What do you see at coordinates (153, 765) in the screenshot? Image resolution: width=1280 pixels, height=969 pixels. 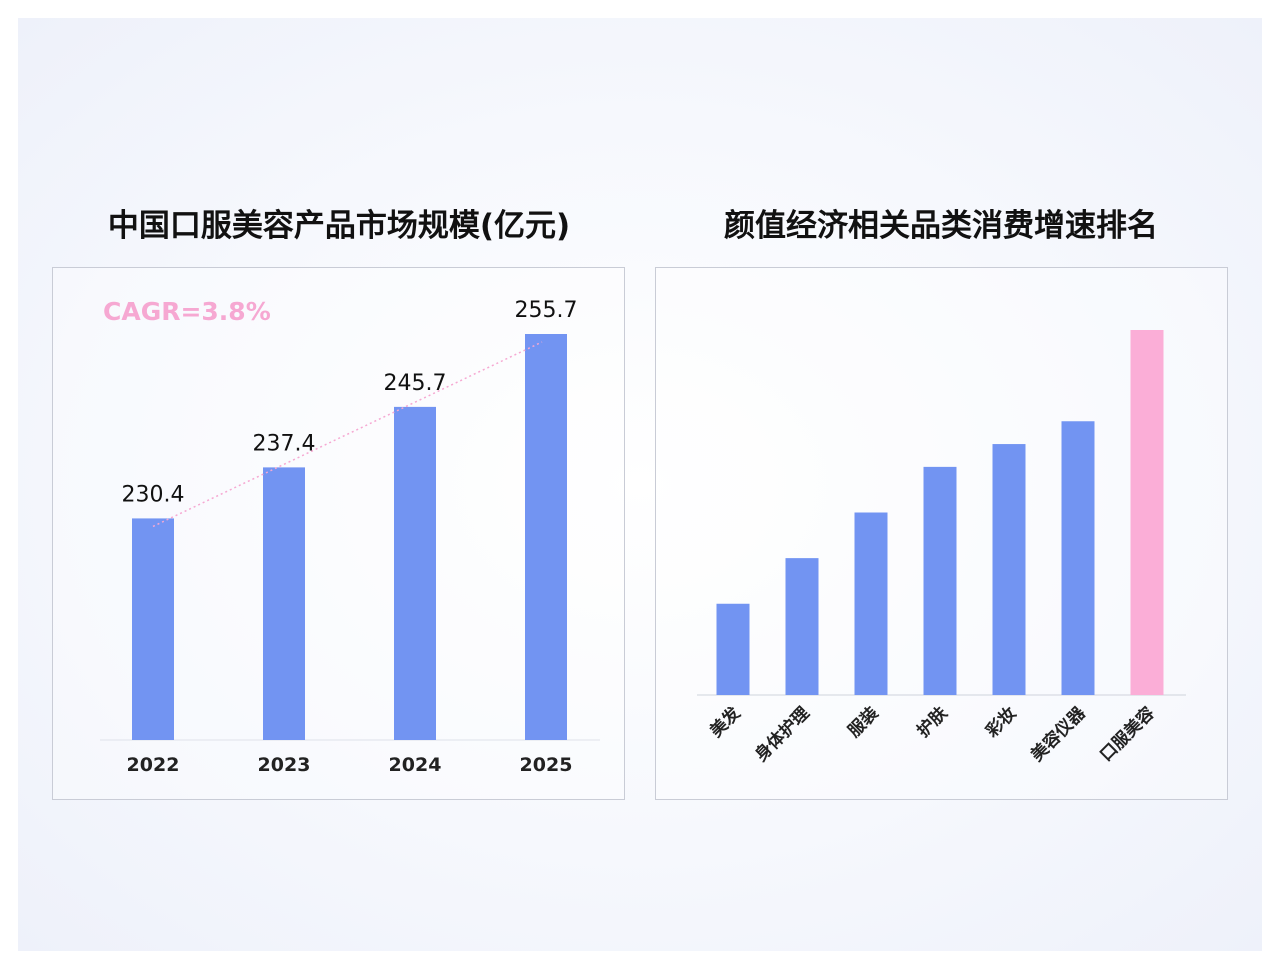 I see `x-tick-2022: 2022` at bounding box center [153, 765].